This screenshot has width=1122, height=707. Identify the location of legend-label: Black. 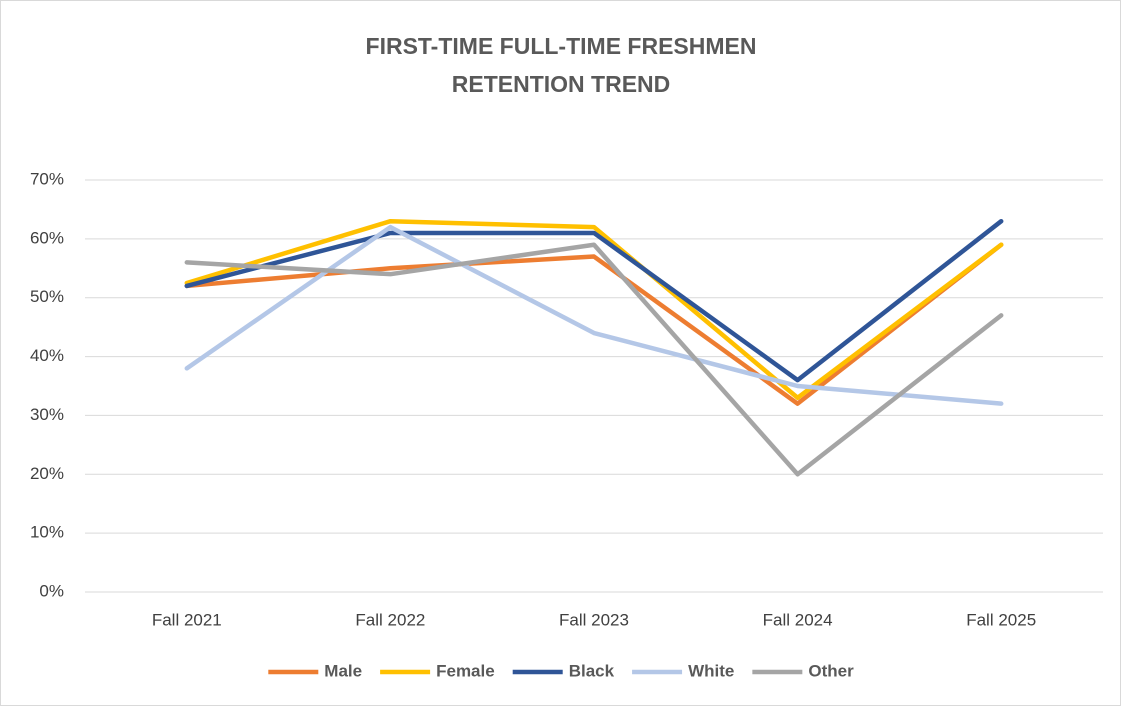
(592, 670).